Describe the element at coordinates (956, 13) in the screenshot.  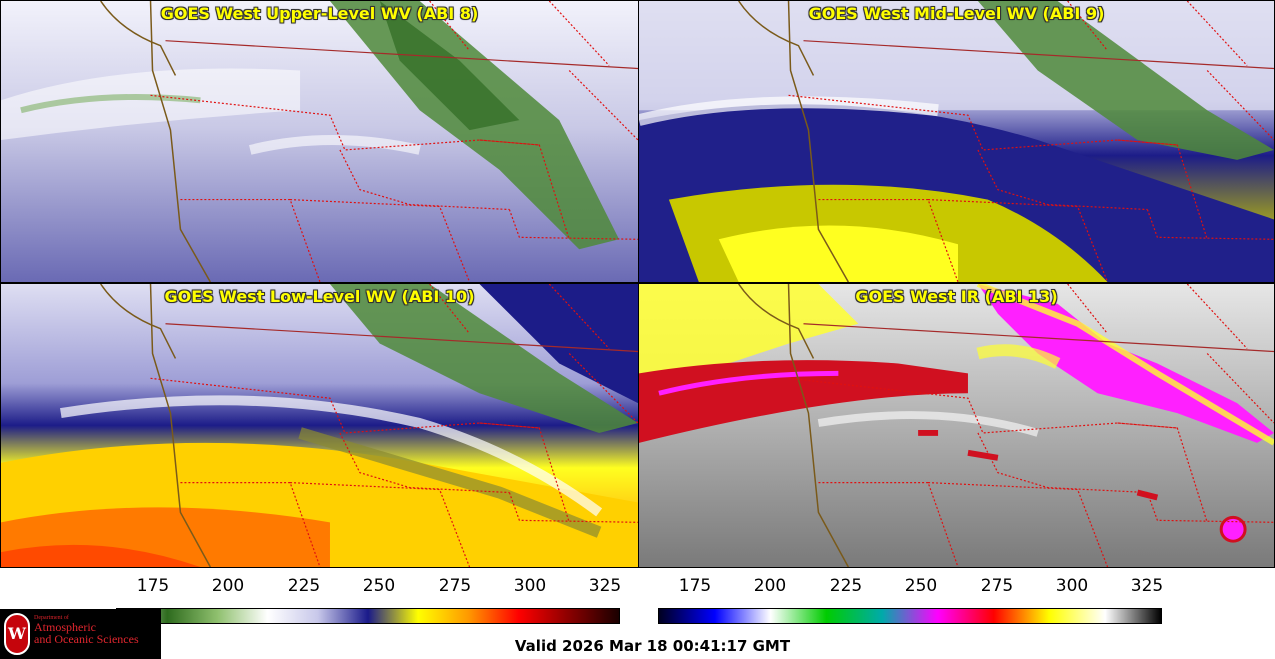
I see `panel-title: GOES West Mid-Level WV (ABI 9)` at that location.